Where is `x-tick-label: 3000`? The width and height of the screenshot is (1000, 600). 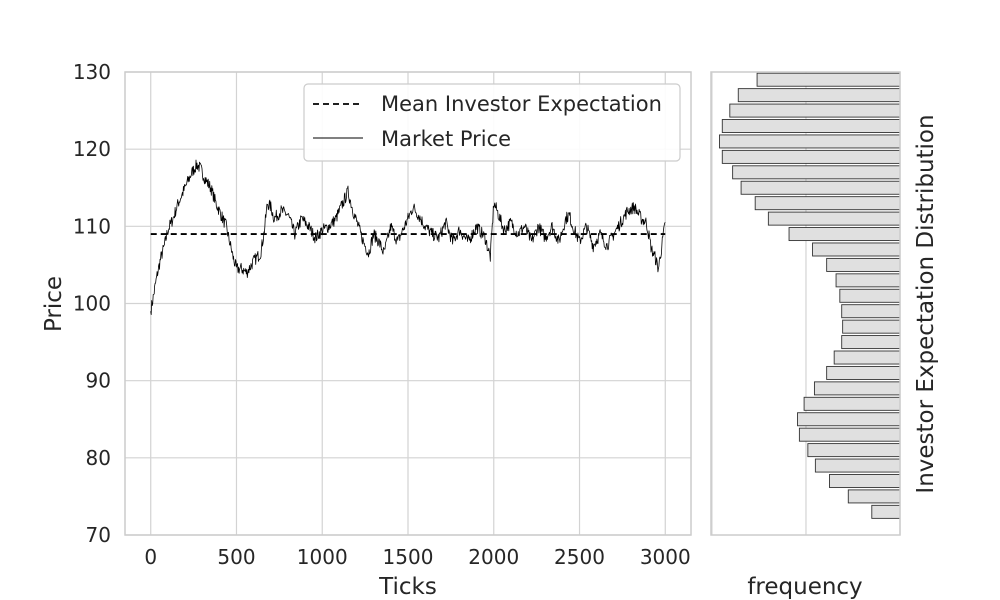 x-tick-label: 3000 is located at coordinates (665, 557).